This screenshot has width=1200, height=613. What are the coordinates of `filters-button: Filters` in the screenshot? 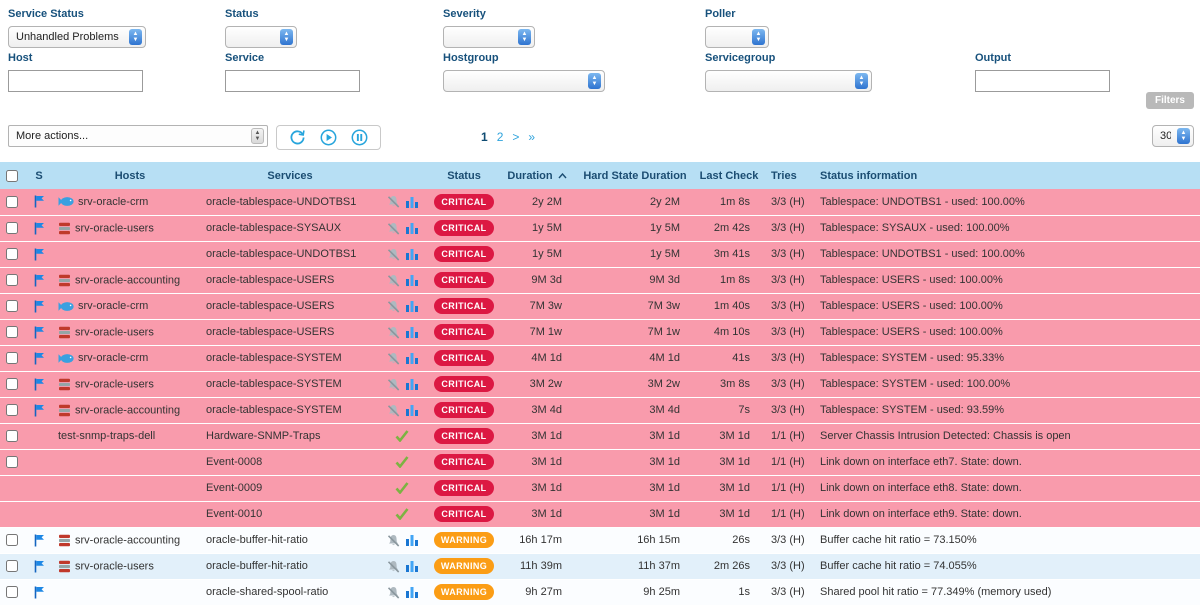 It's located at (1169, 100).